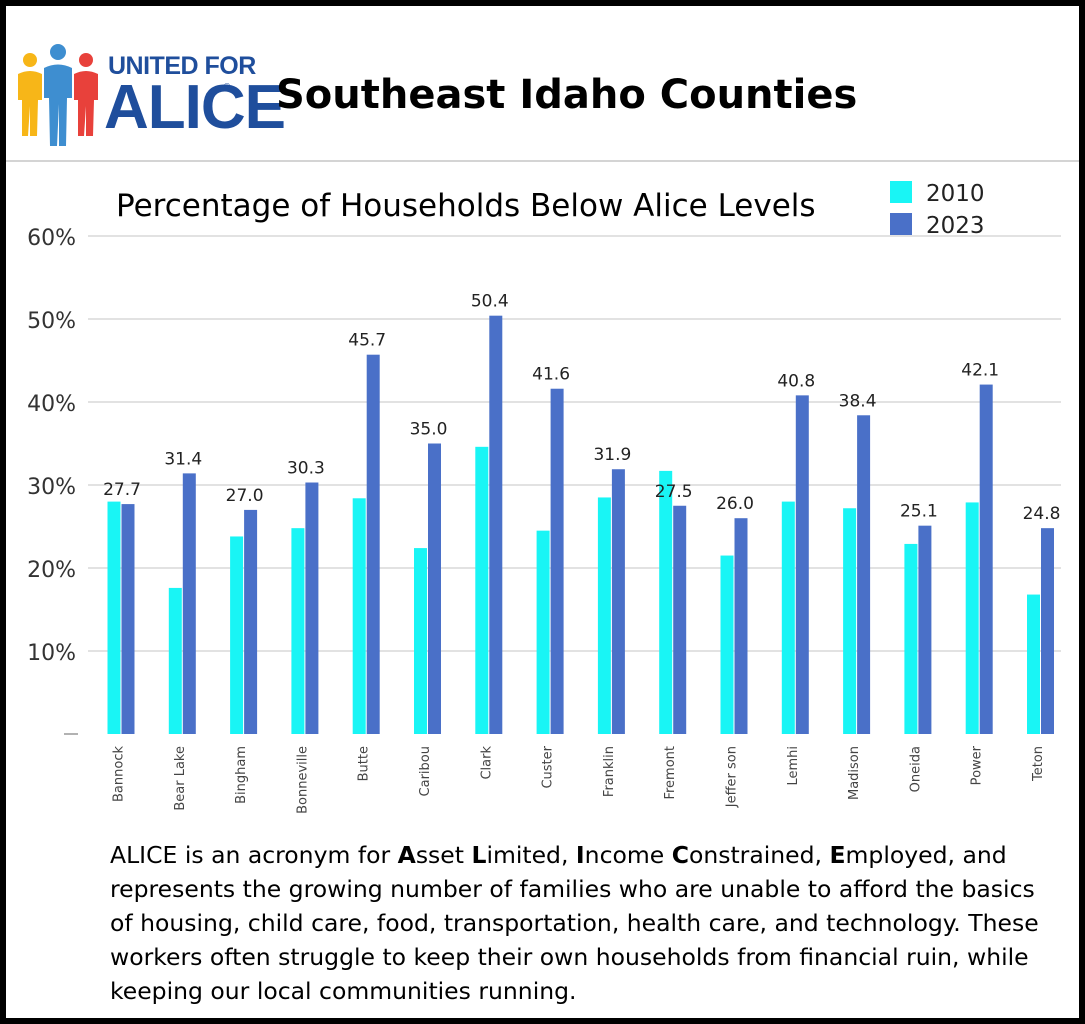 Image resolution: width=1085 pixels, height=1024 pixels. What do you see at coordinates (241, 775) in the screenshot?
I see `x-tick-label-bingham: Bingham` at bounding box center [241, 775].